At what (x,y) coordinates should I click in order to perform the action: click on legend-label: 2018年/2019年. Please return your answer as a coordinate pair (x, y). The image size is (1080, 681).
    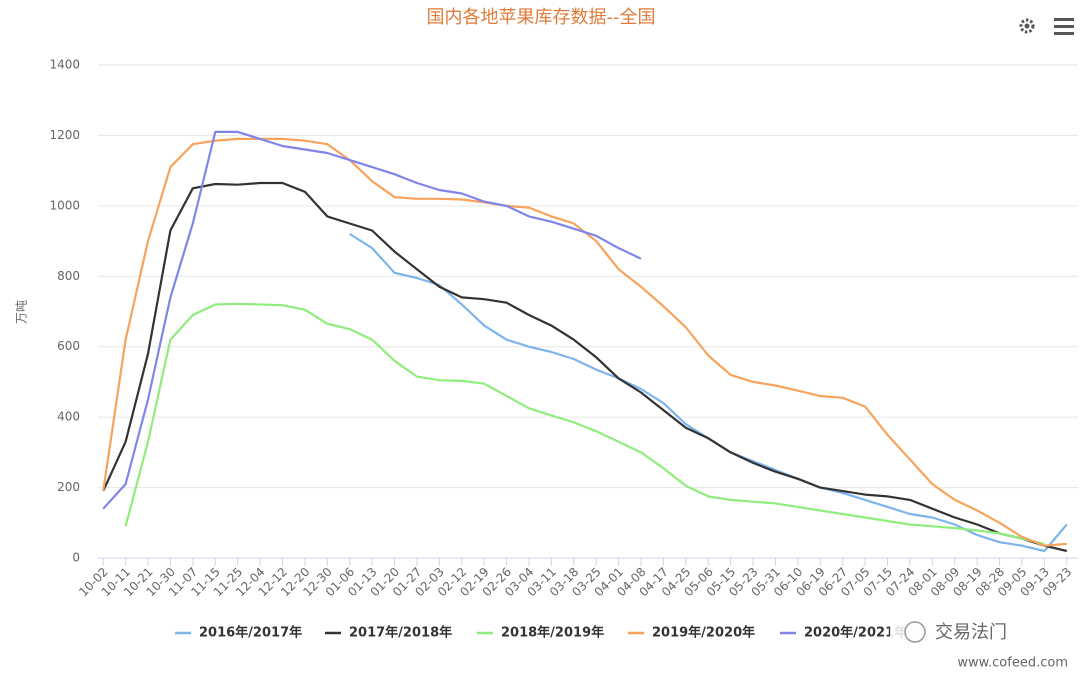
    Looking at the image, I should click on (552, 633).